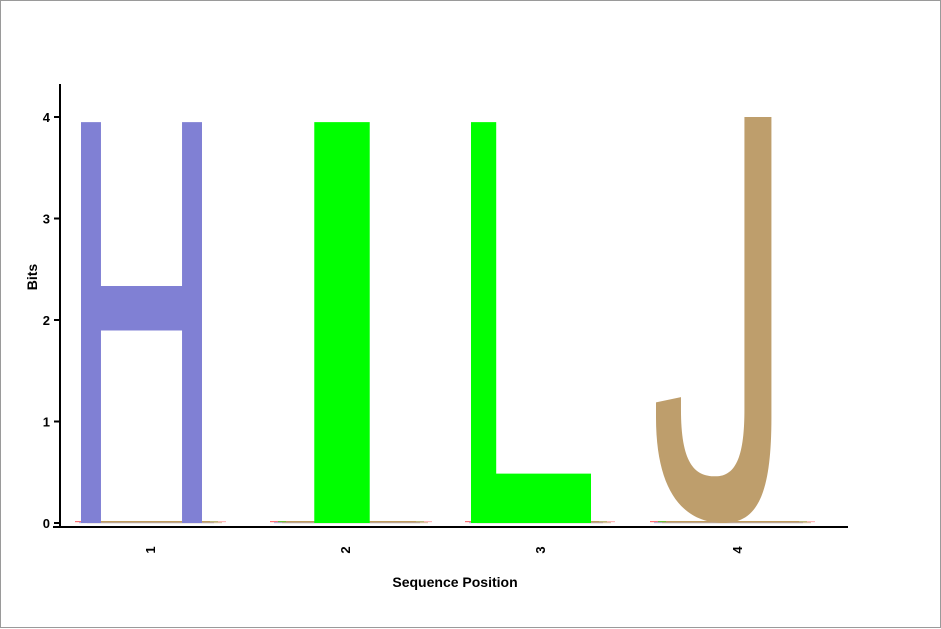 This screenshot has width=941, height=629. Describe the element at coordinates (531, 322) in the screenshot. I see `letter-L` at that location.